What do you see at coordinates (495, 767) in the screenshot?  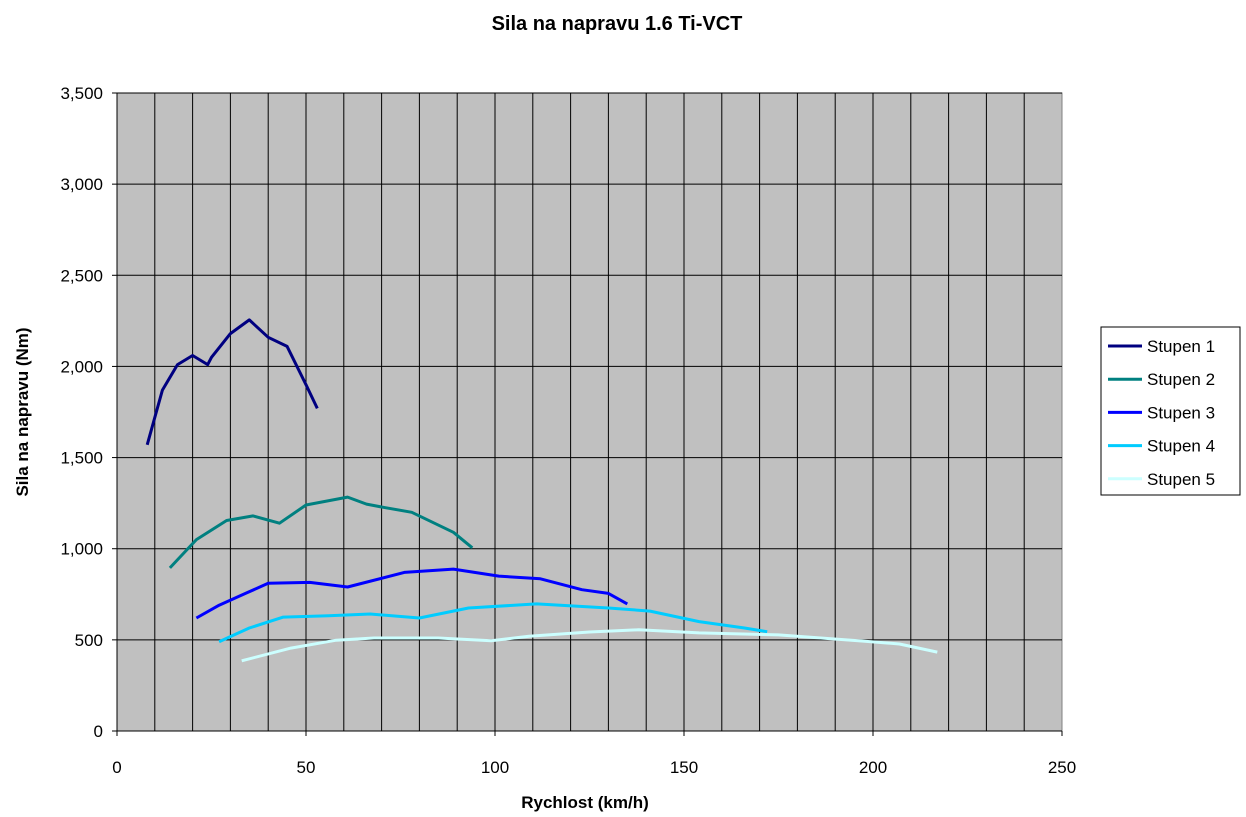 I see `x-tick-label: 100` at bounding box center [495, 767].